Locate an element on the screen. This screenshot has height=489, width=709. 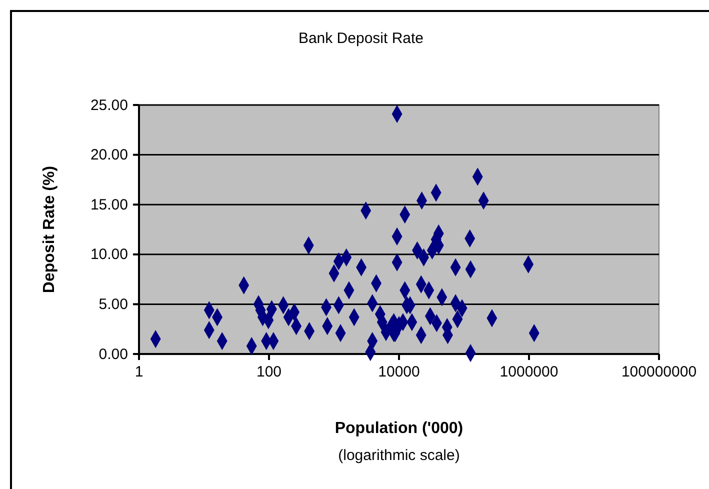
x-tick-label: 10000 is located at coordinates (399, 372).